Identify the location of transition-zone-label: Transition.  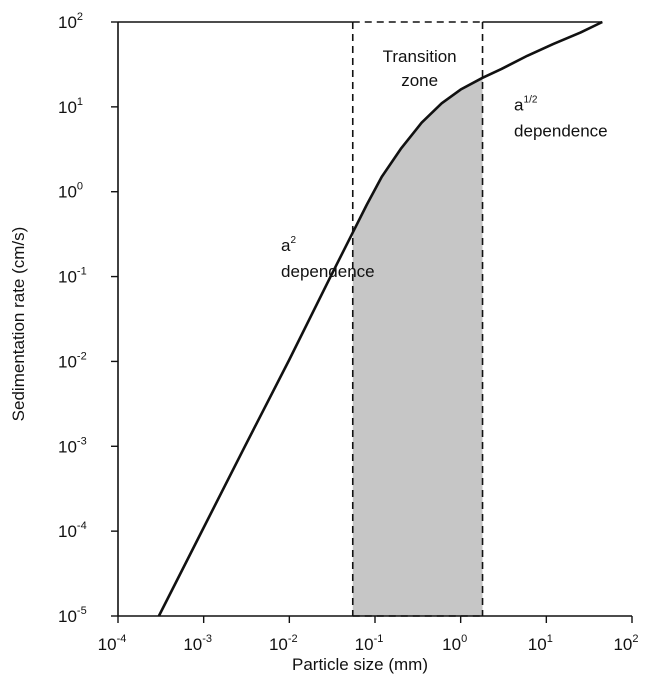
(420, 56).